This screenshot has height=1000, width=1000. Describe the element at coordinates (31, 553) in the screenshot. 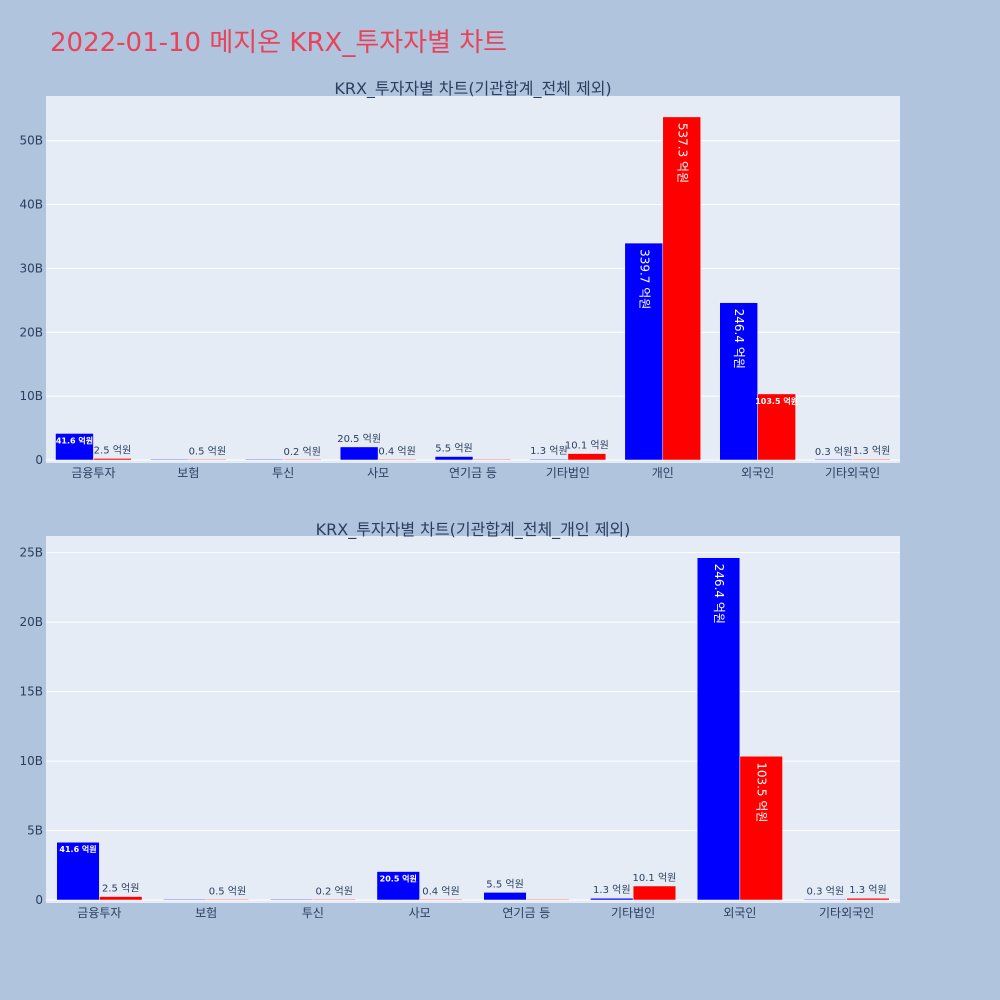

I see `y-tick-label: 25B` at that location.